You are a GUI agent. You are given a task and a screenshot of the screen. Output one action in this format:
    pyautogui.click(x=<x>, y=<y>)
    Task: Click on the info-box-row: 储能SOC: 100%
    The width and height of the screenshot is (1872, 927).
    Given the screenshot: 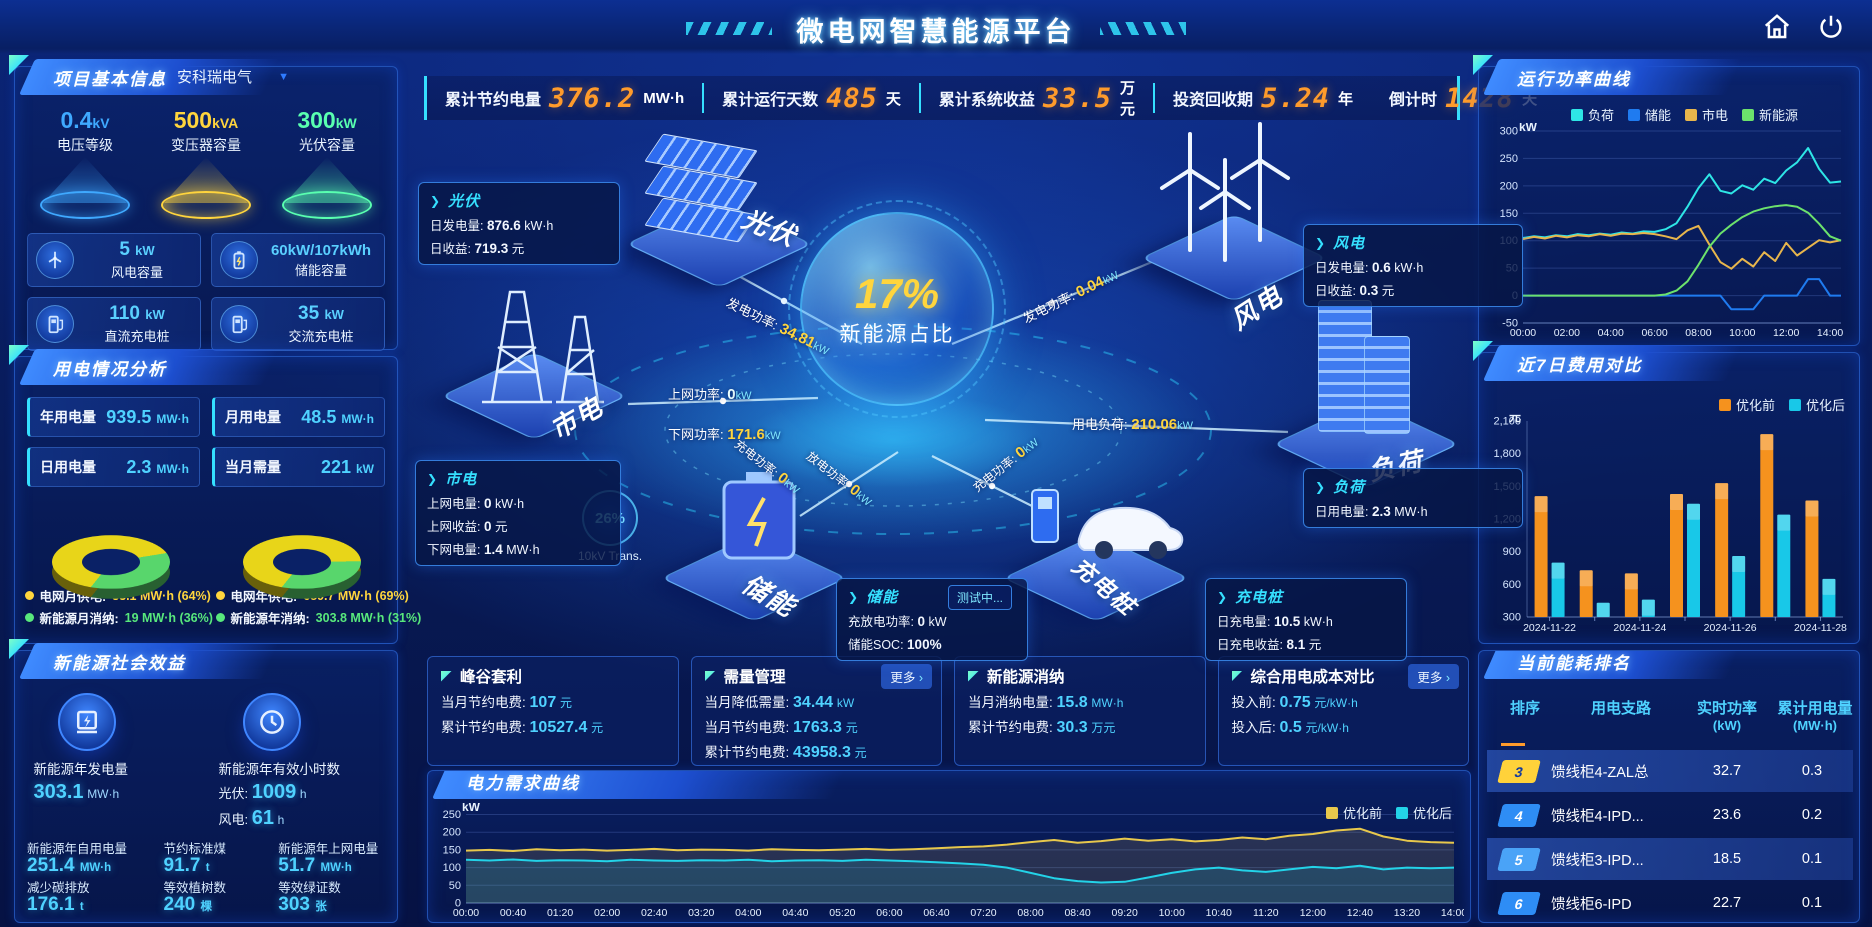 What is the action you would take?
    pyautogui.click(x=895, y=644)
    